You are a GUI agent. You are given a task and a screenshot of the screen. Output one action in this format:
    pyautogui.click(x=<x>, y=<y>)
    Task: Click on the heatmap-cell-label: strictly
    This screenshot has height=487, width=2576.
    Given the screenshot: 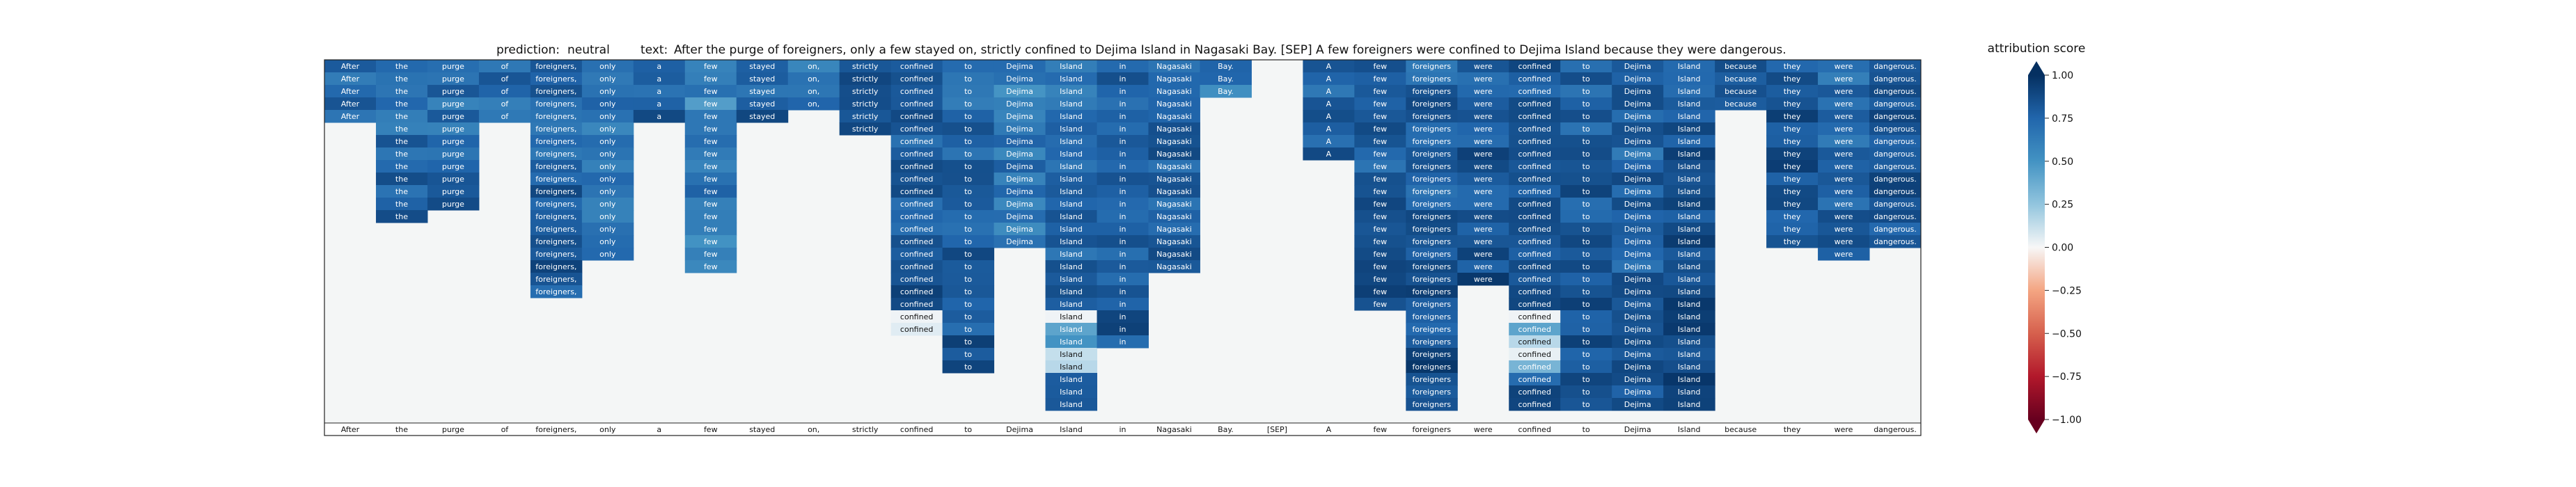 What is the action you would take?
    pyautogui.click(x=865, y=129)
    